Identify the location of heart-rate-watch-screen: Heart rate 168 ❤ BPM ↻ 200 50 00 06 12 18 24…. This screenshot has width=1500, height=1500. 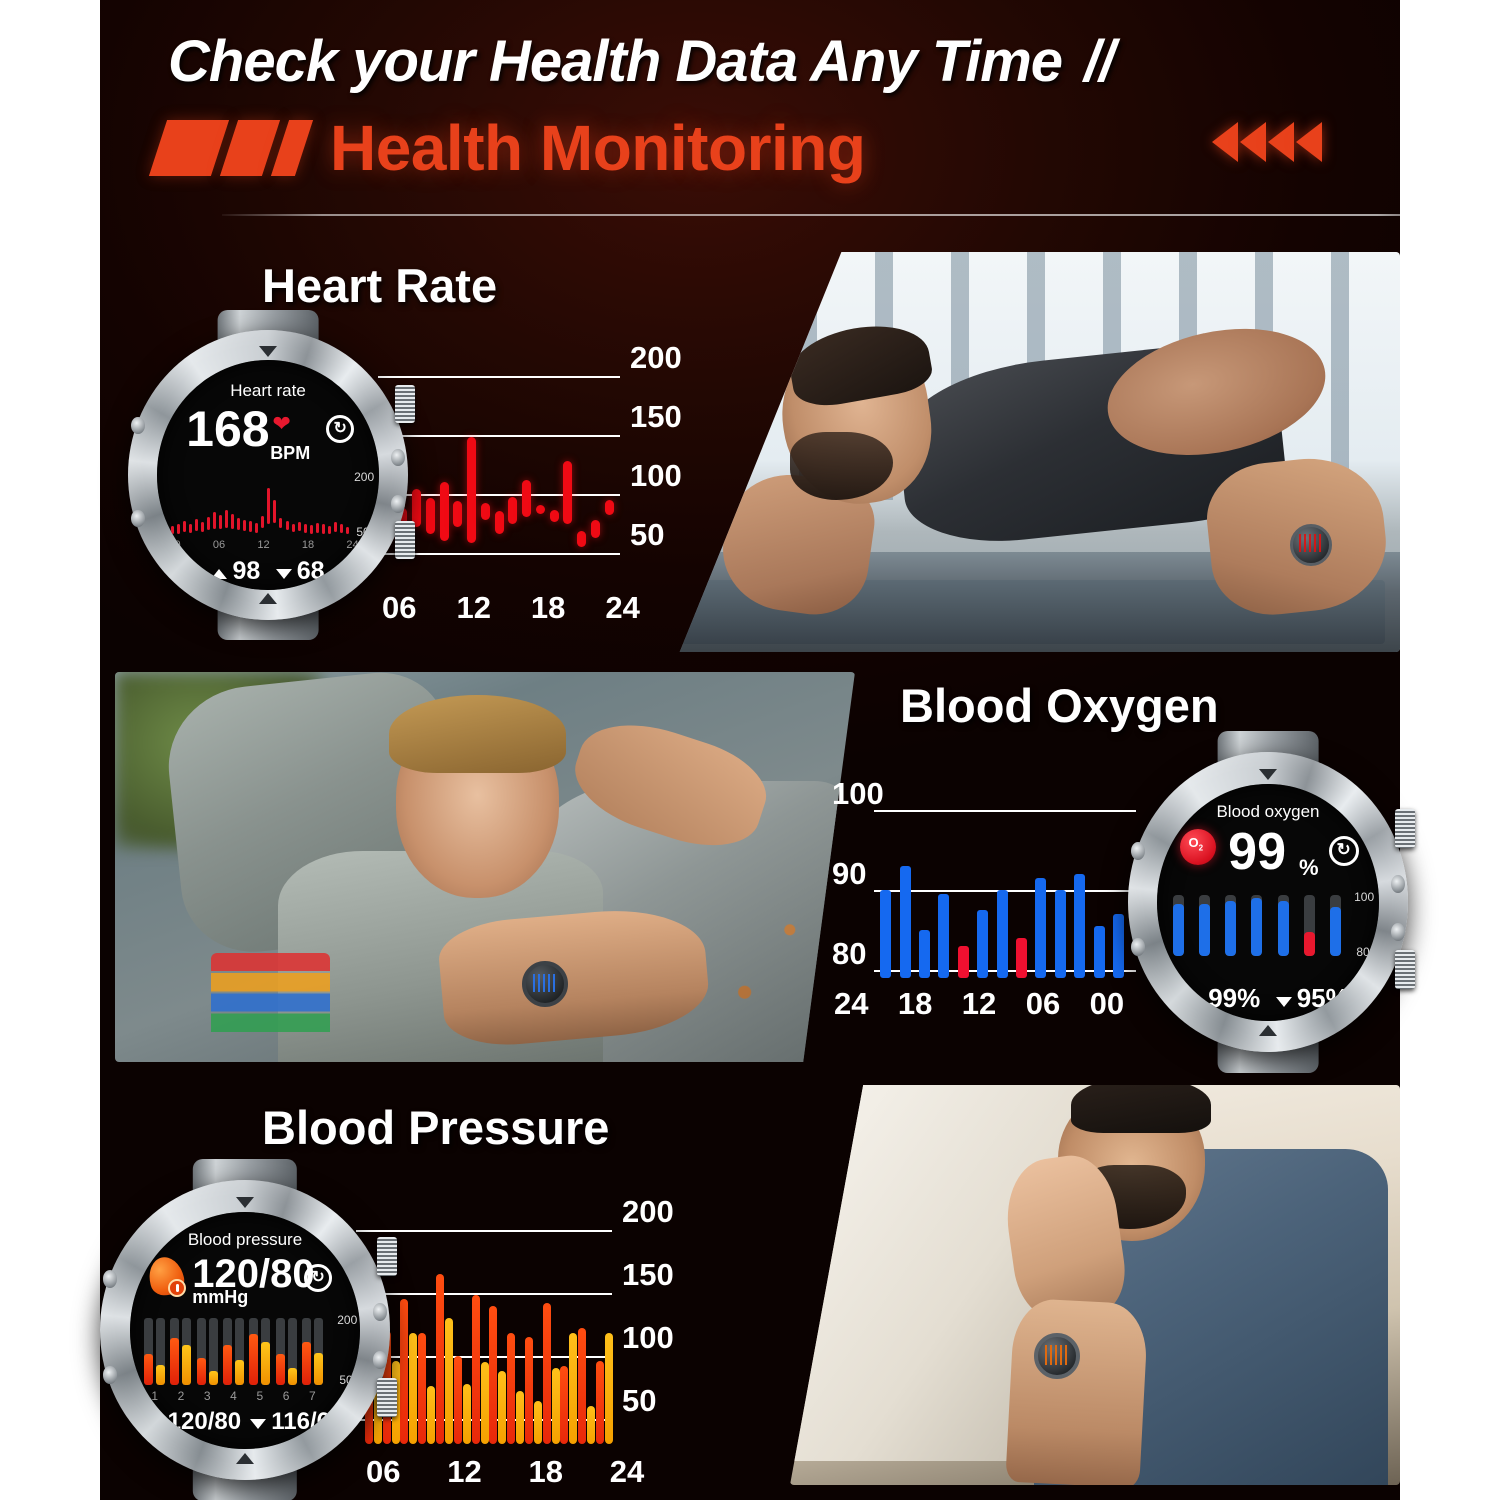
(268, 475).